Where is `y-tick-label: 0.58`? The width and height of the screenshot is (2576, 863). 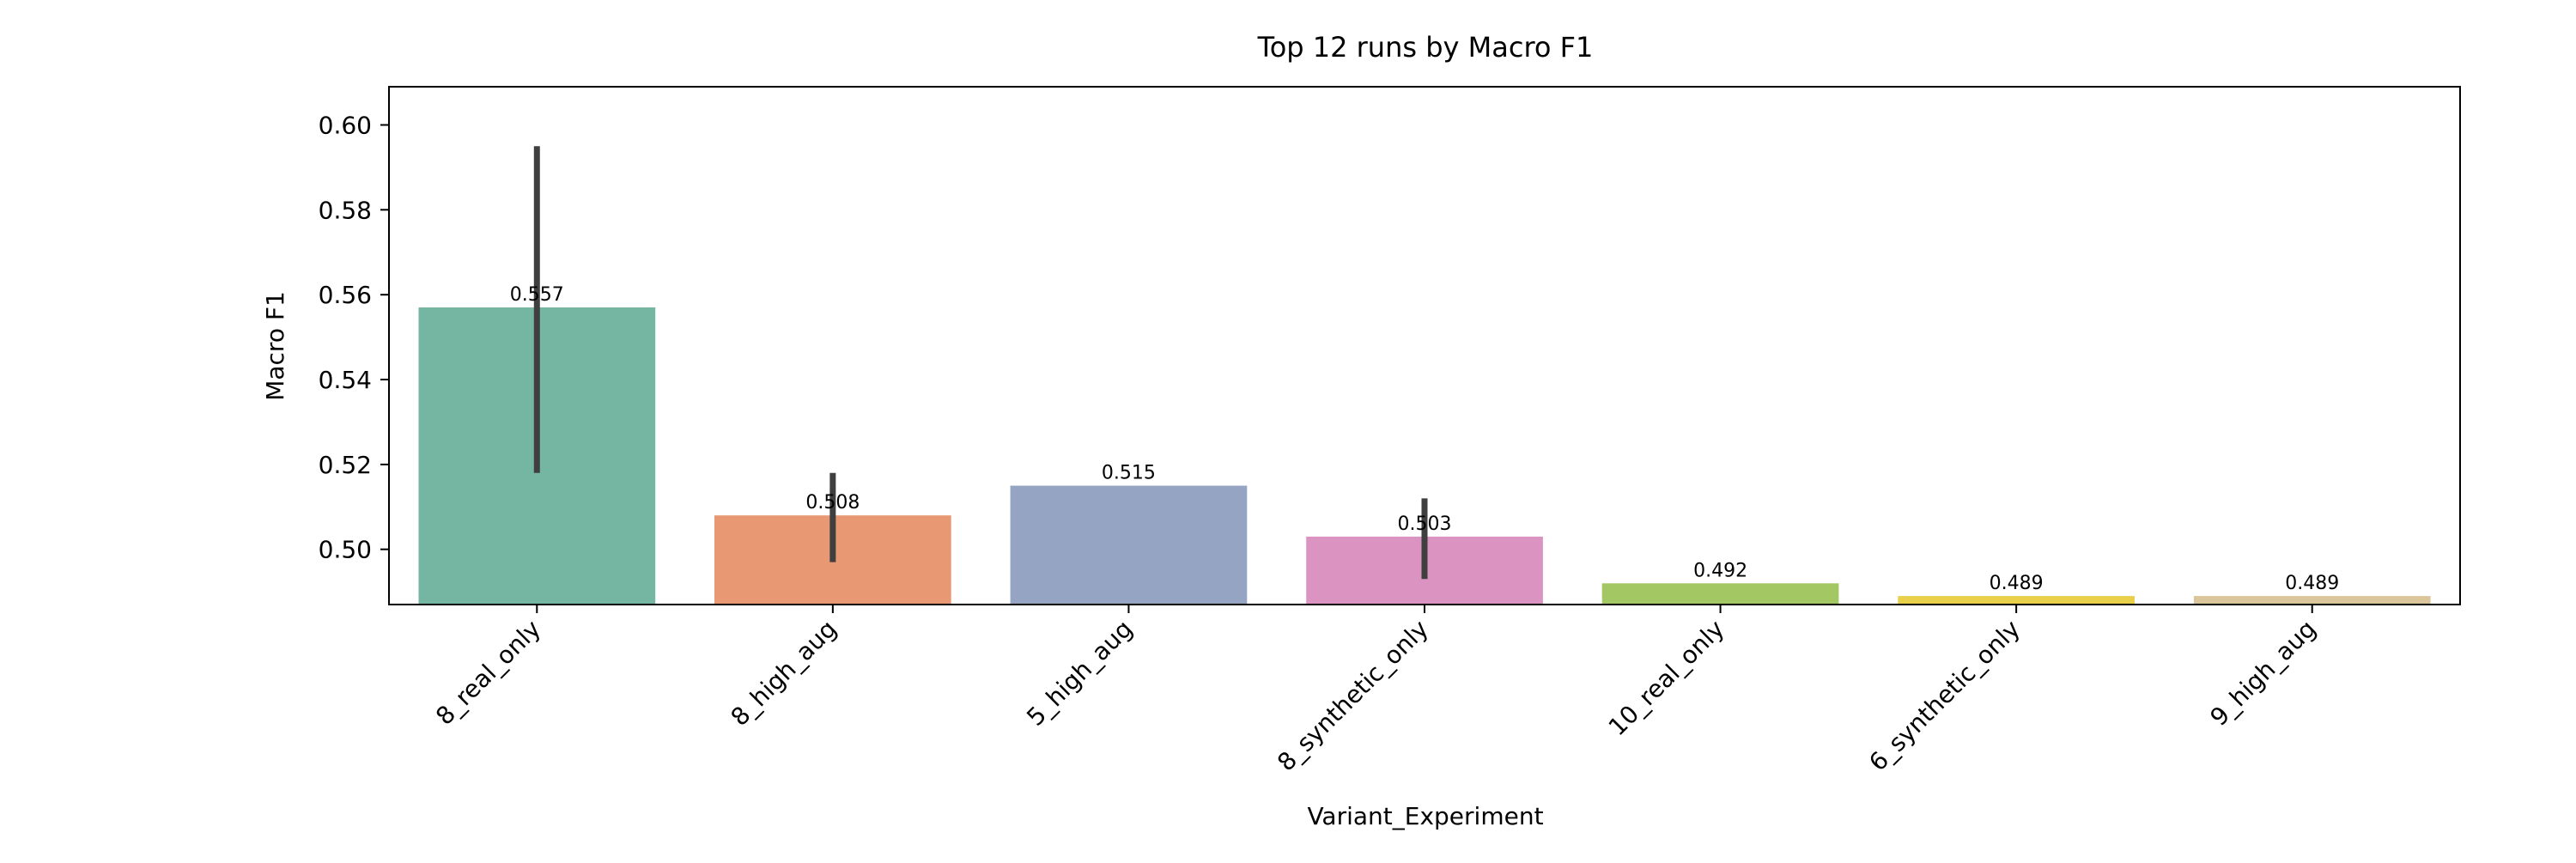
y-tick-label: 0.58 is located at coordinates (345, 210).